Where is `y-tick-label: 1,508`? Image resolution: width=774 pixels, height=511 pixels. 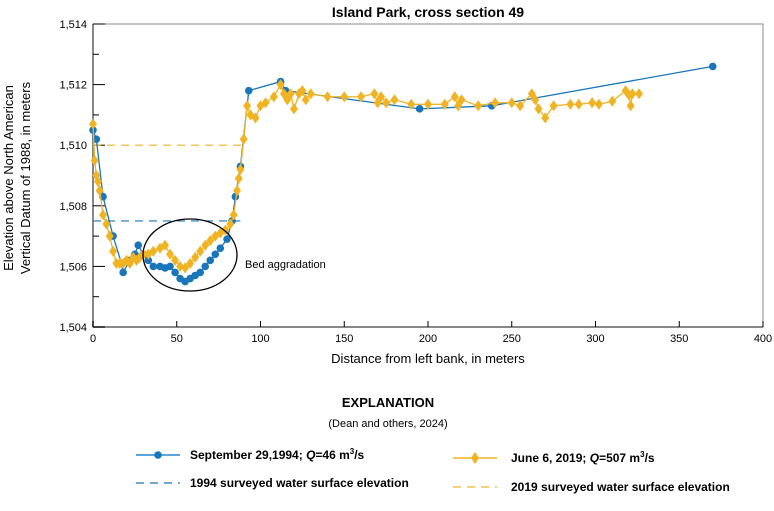 y-tick-label: 1,508 is located at coordinates (73, 207).